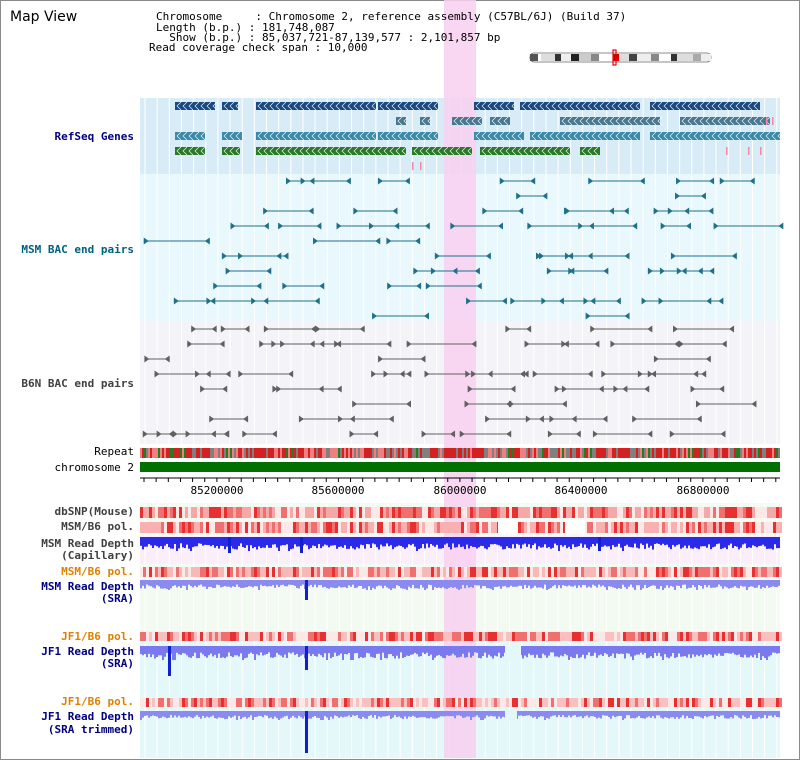  What do you see at coordinates (94, 511) in the screenshot?
I see `track-label-dbsnp: dbSNP(Mouse)` at bounding box center [94, 511].